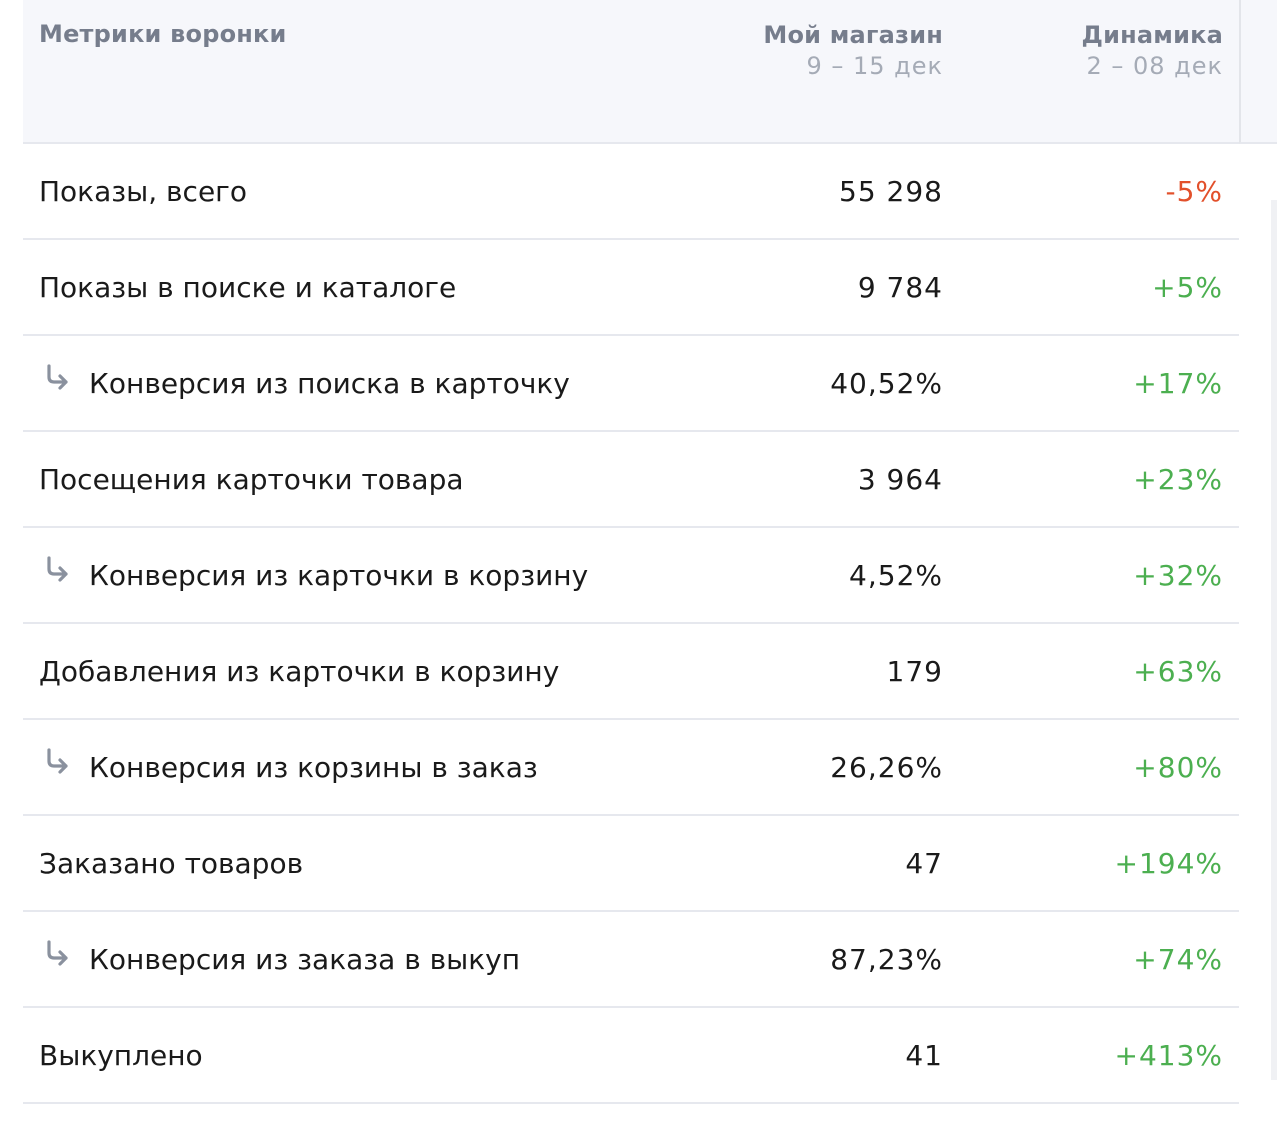 The height and width of the screenshot is (1122, 1277). What do you see at coordinates (924, 1055) in the screenshot?
I see `row-value: 41` at bounding box center [924, 1055].